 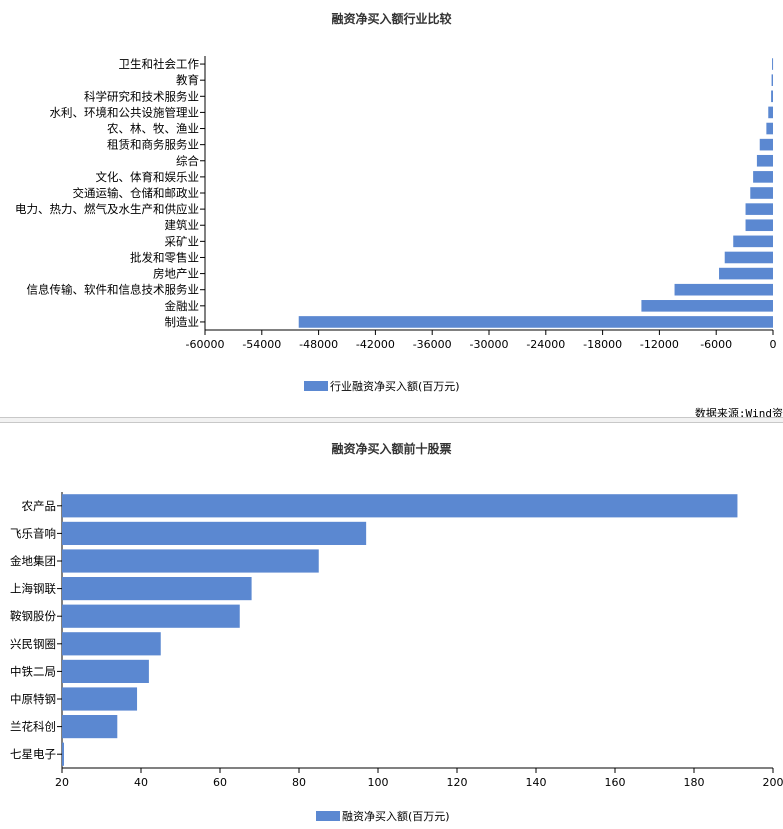 I want to click on chart2-legend: 融资净买入额(百万元), so click(x=383, y=816).